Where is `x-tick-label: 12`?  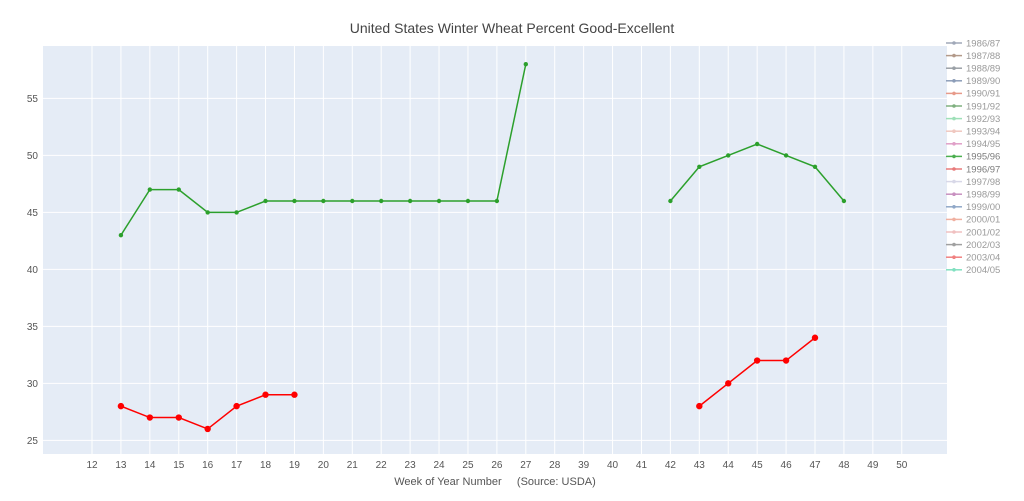
x-tick-label: 12 is located at coordinates (92, 465).